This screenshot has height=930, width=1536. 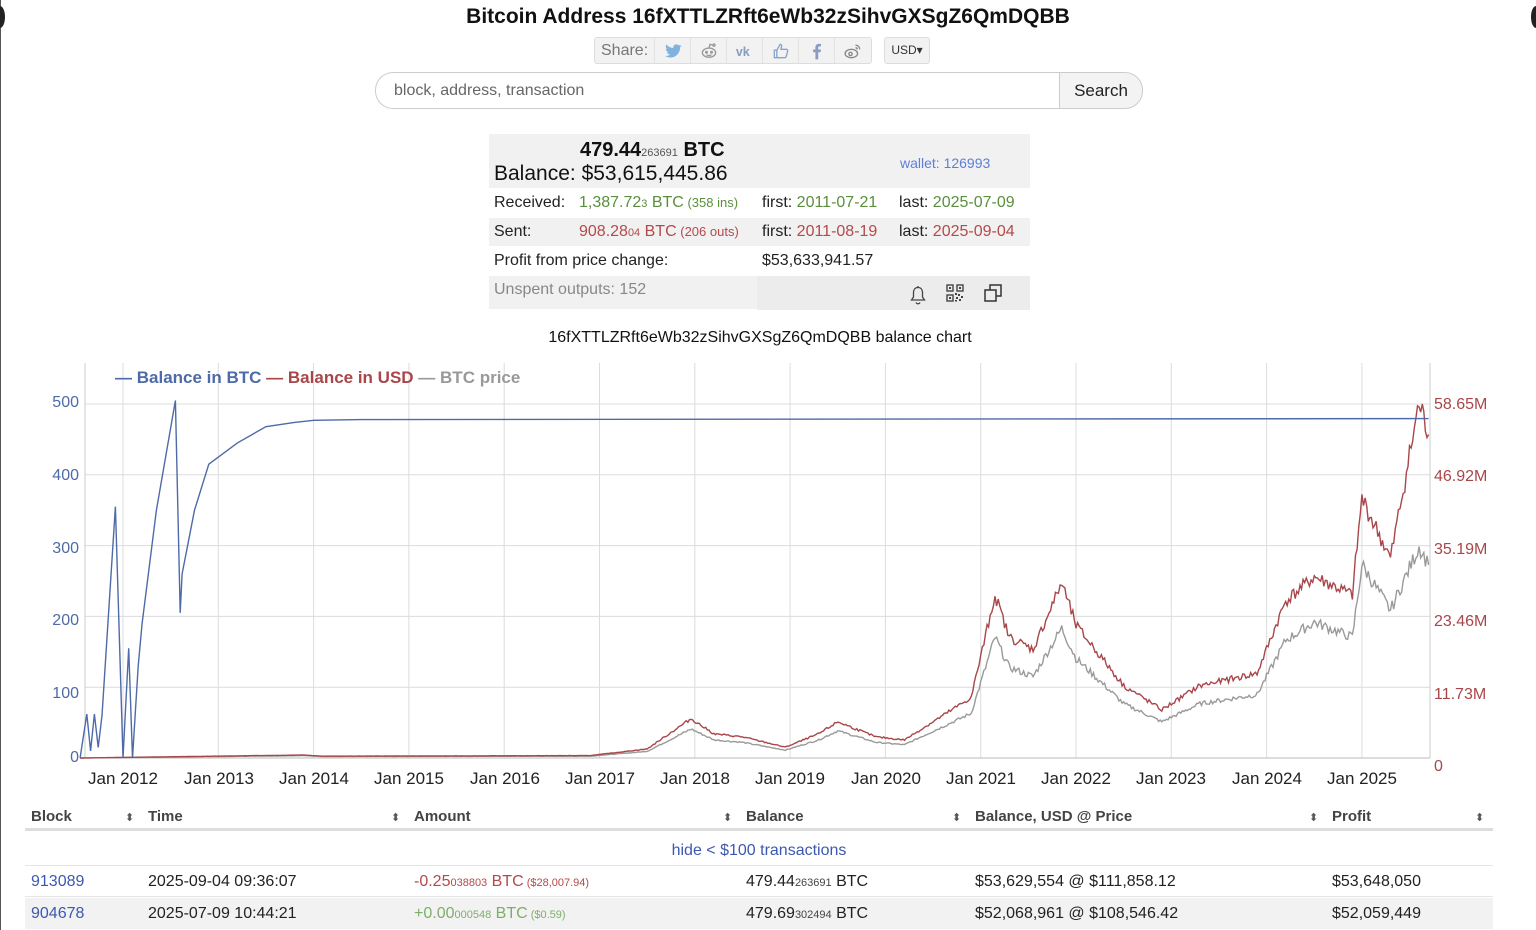 I want to click on received-first: first: 2011-07-21, so click(x=819, y=203).